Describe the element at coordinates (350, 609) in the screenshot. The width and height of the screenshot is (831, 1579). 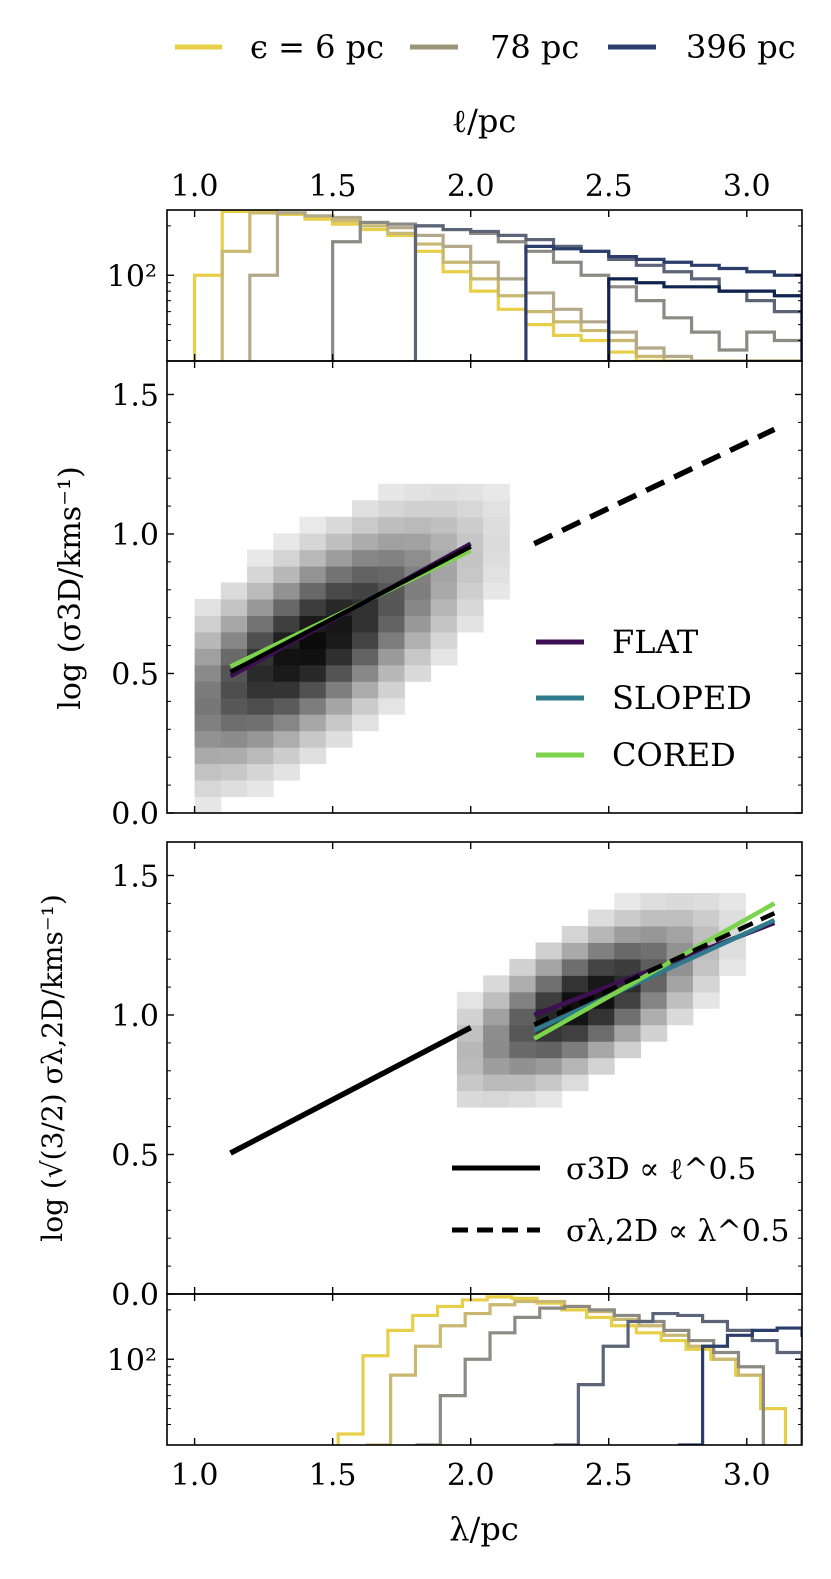
I see `panel1-fit-black` at that location.